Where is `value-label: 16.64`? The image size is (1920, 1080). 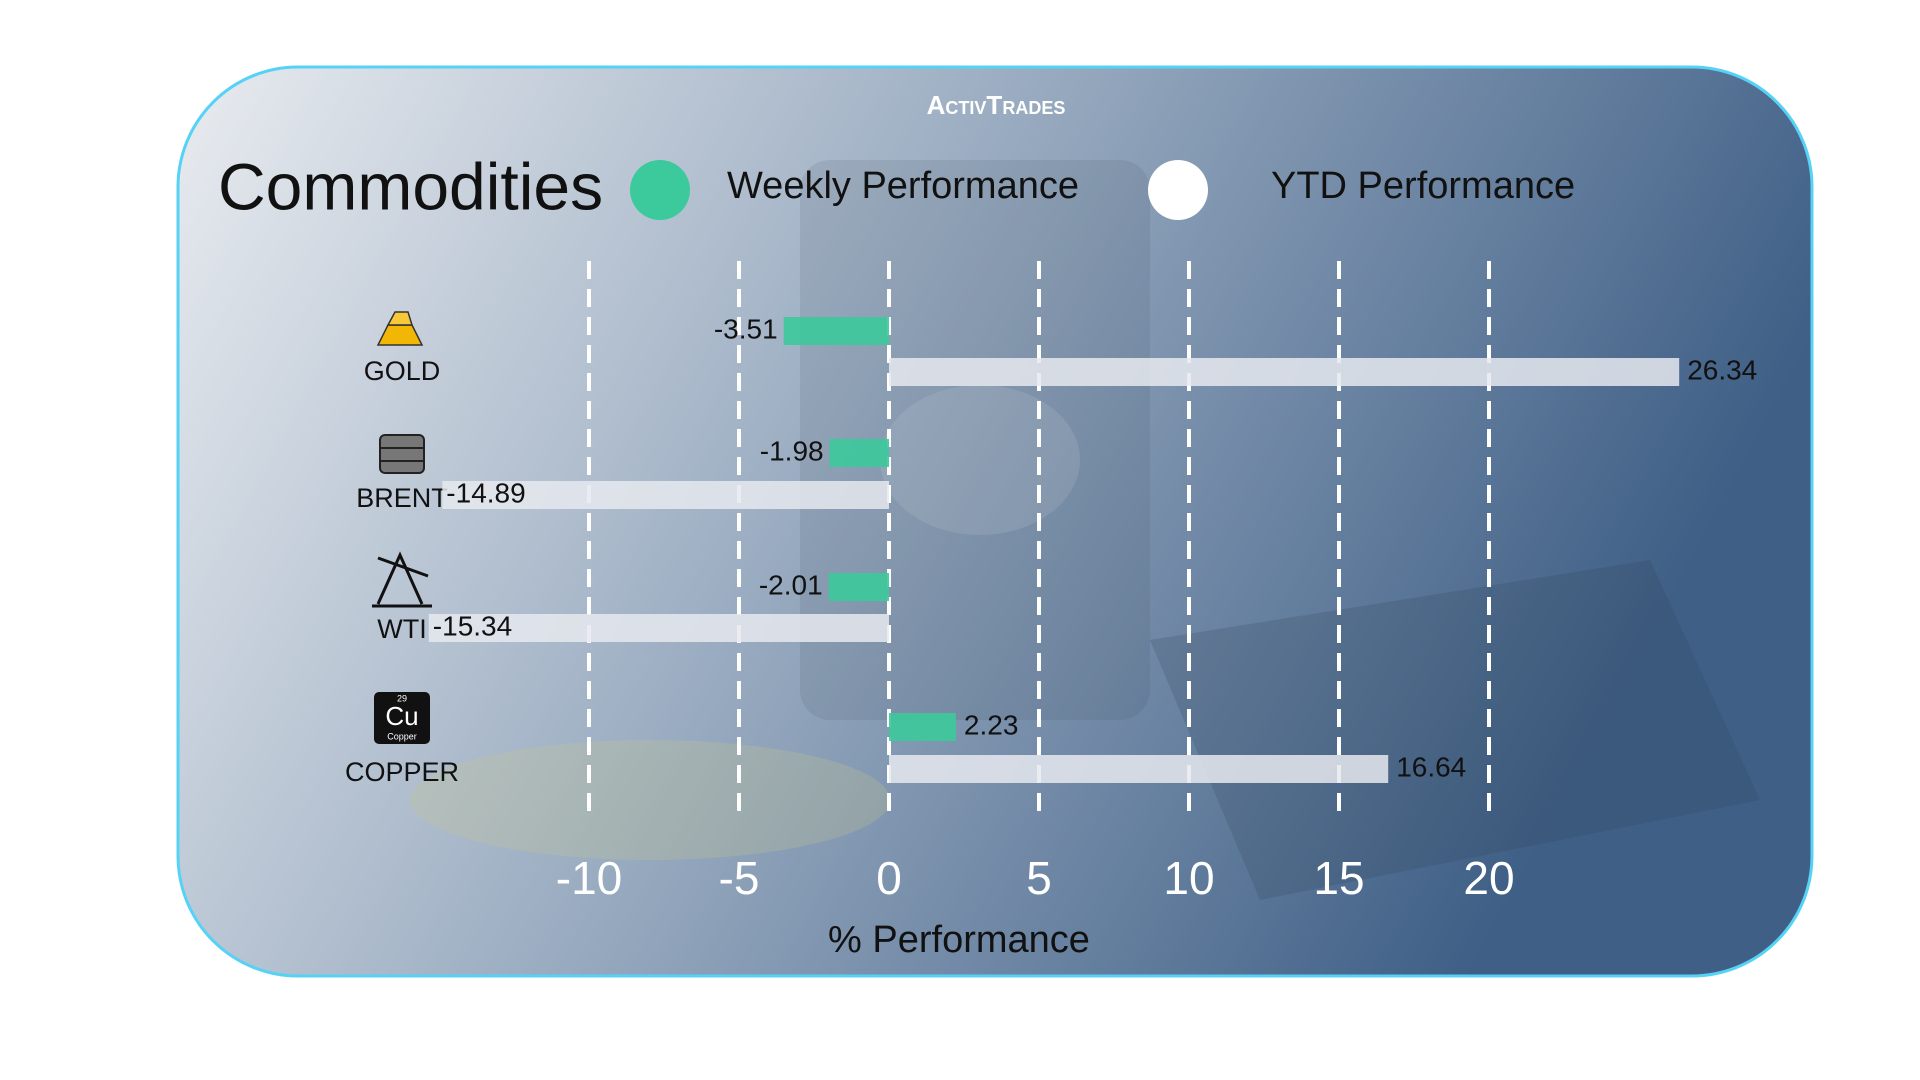
value-label: 16.64 is located at coordinates (1431, 766).